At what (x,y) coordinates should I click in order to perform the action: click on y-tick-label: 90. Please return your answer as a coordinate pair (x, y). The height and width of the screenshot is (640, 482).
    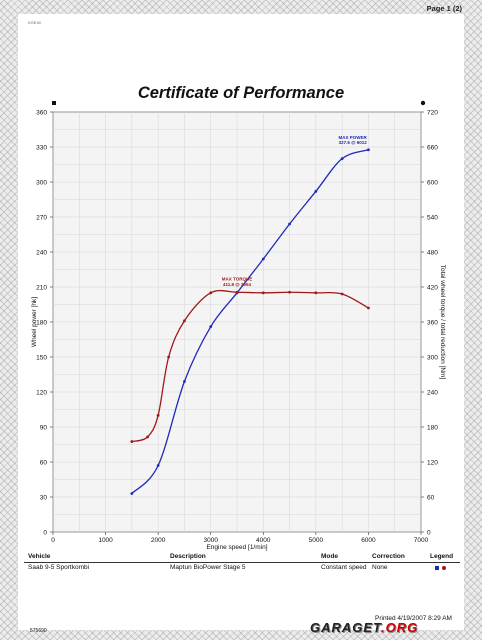
    Looking at the image, I should click on (44, 427).